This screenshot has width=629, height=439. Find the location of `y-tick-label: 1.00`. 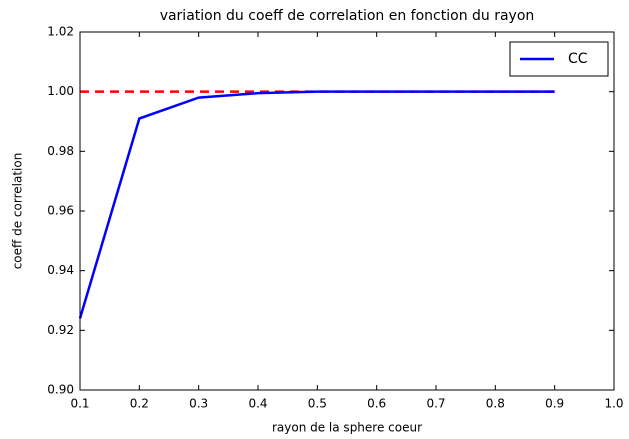

y-tick-label: 1.00 is located at coordinates (60, 91).